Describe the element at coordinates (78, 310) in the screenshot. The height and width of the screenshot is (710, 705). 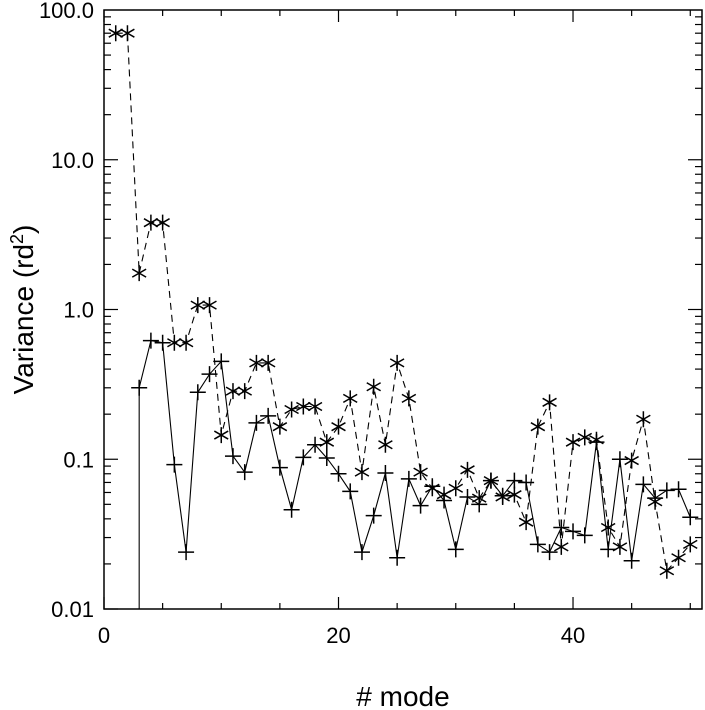
I see `y-tick-label: 1.0` at that location.